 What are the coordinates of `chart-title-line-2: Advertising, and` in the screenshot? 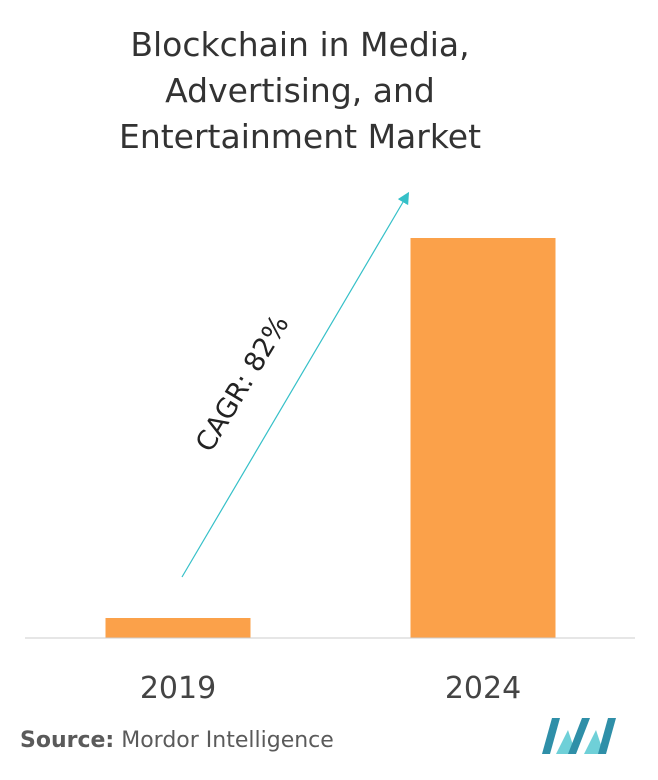 It's located at (300, 90).